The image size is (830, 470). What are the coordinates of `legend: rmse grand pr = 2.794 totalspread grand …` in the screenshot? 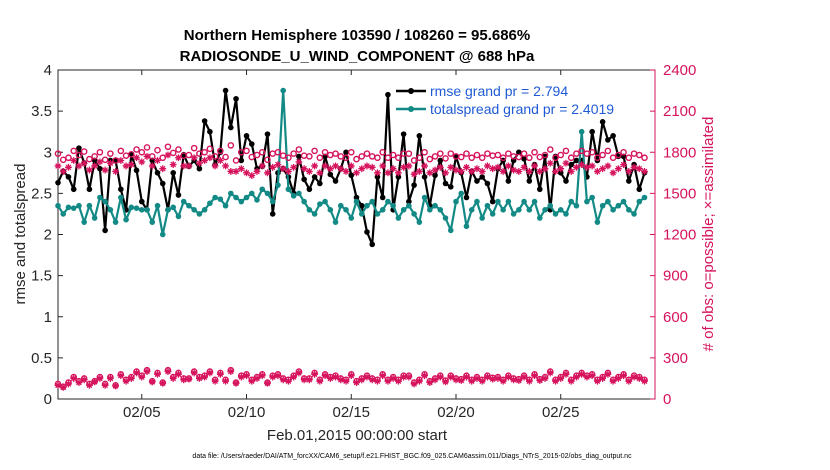 It's located at (505, 100).